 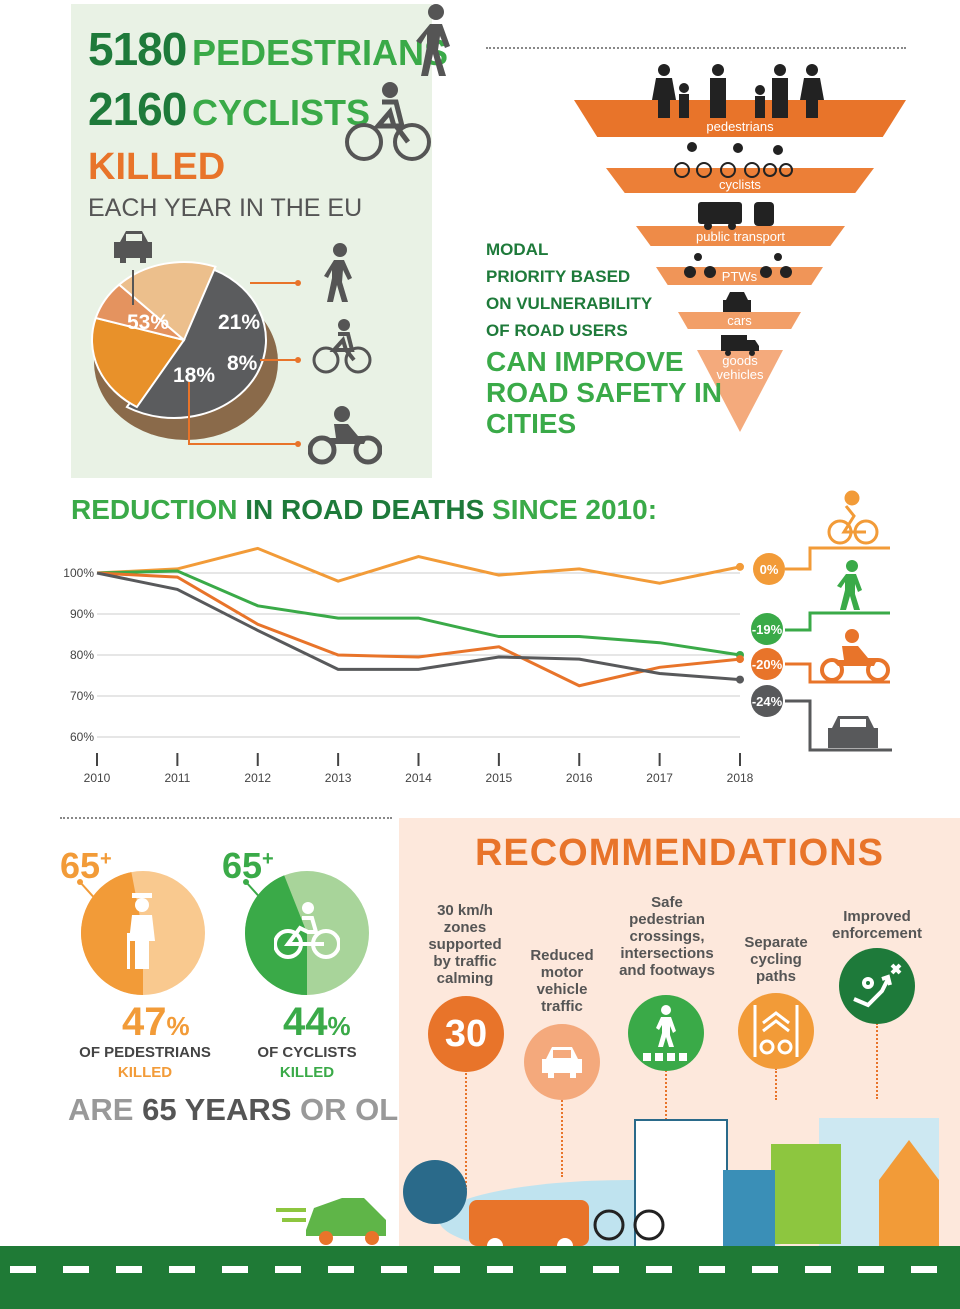 What do you see at coordinates (259, 509) in the screenshot?
I see `title-part: IN` at bounding box center [259, 509].